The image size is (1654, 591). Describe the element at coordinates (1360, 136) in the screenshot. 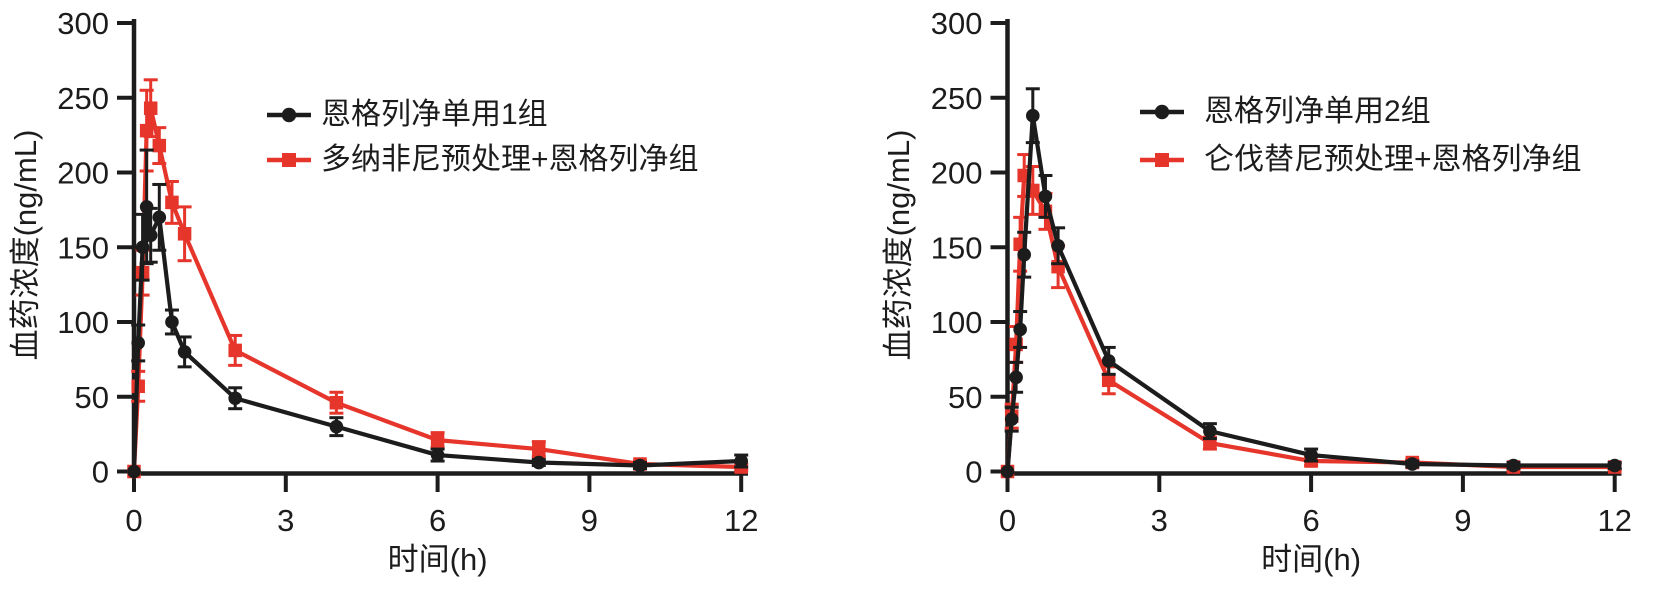

I see `right-chart-legend: 恩格列净单用2组 仑伐替尼预处理+恩格列净组` at that location.